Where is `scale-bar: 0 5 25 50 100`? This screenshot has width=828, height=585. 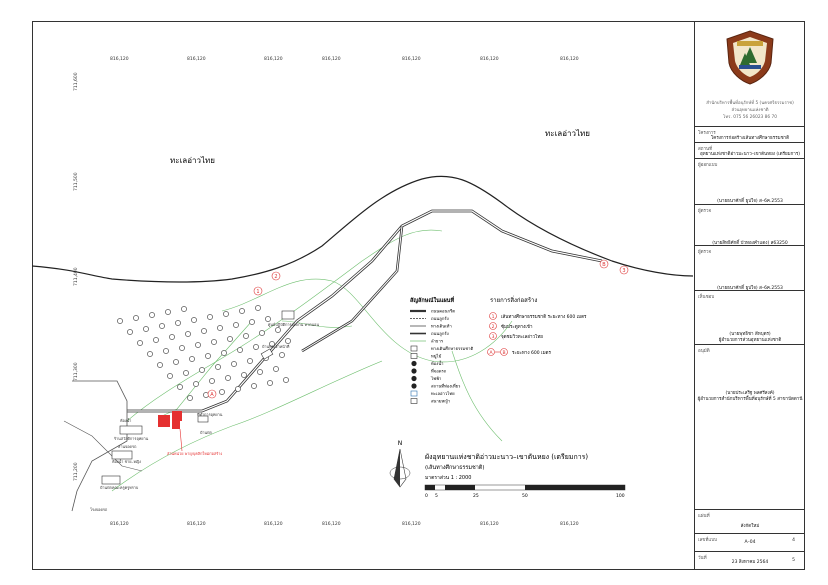
scale-bar: 0 5 25 50 100 is located at coordinates (525, 491).